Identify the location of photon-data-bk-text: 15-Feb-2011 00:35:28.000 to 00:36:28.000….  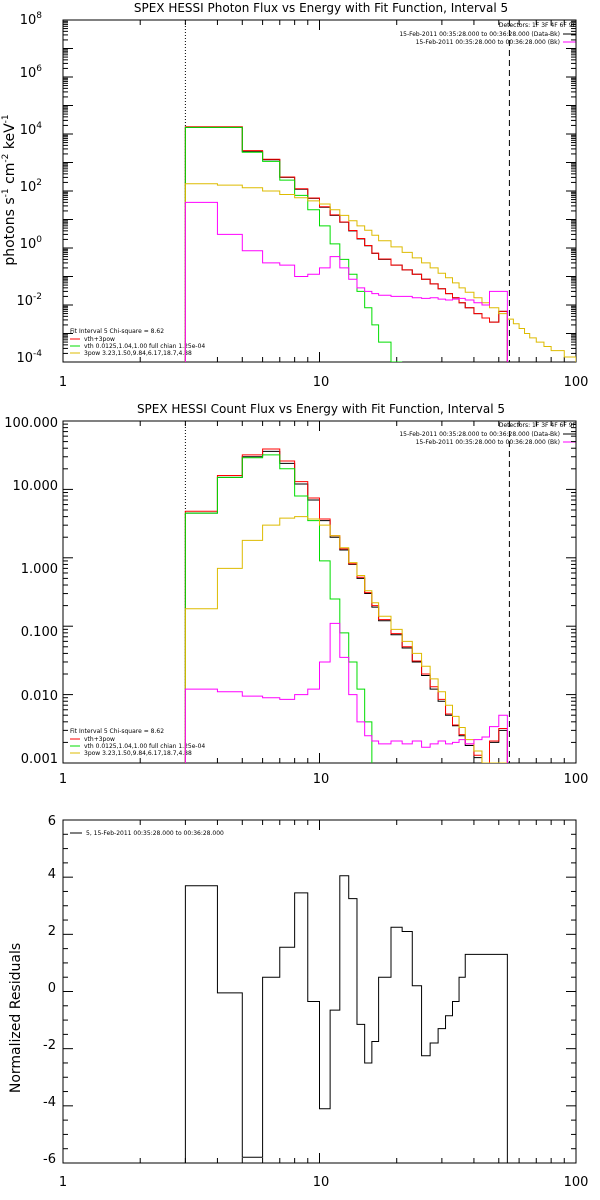
(479, 34).